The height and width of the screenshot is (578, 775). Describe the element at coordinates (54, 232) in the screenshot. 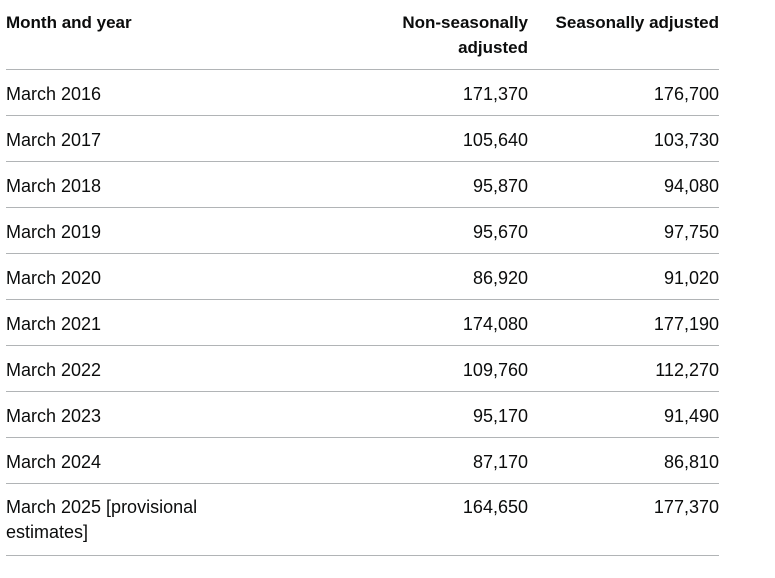

I see `cell-month: March 2019` at that location.